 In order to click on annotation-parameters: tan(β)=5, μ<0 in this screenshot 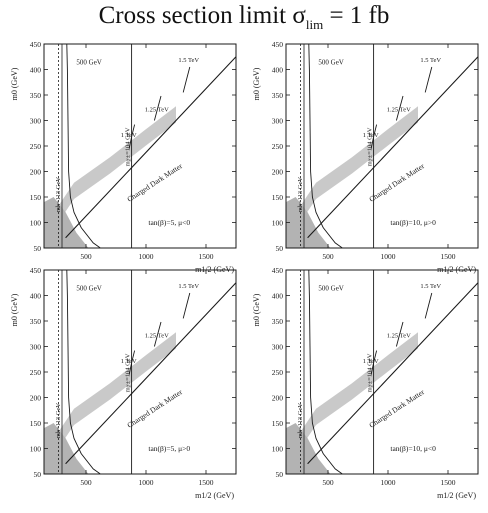, I will do `click(169, 222)`.